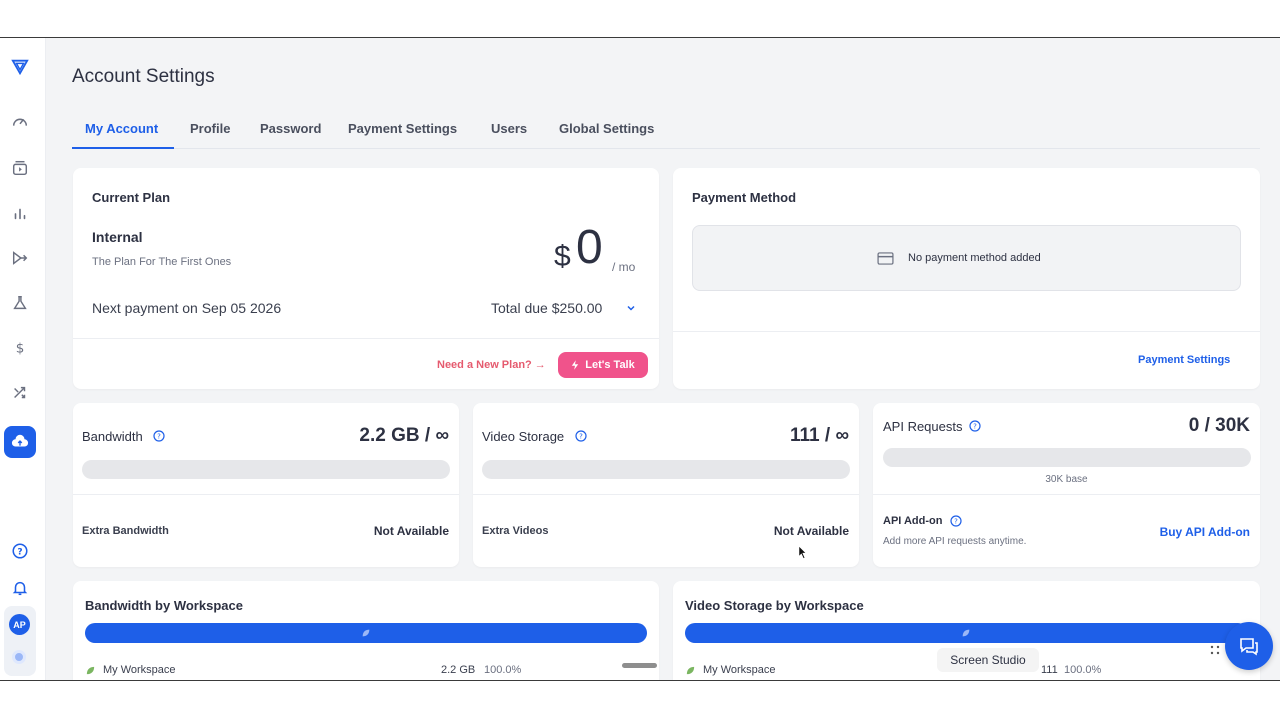  What do you see at coordinates (1066, 479) in the screenshot?
I see `api-base-label: 30K base` at bounding box center [1066, 479].